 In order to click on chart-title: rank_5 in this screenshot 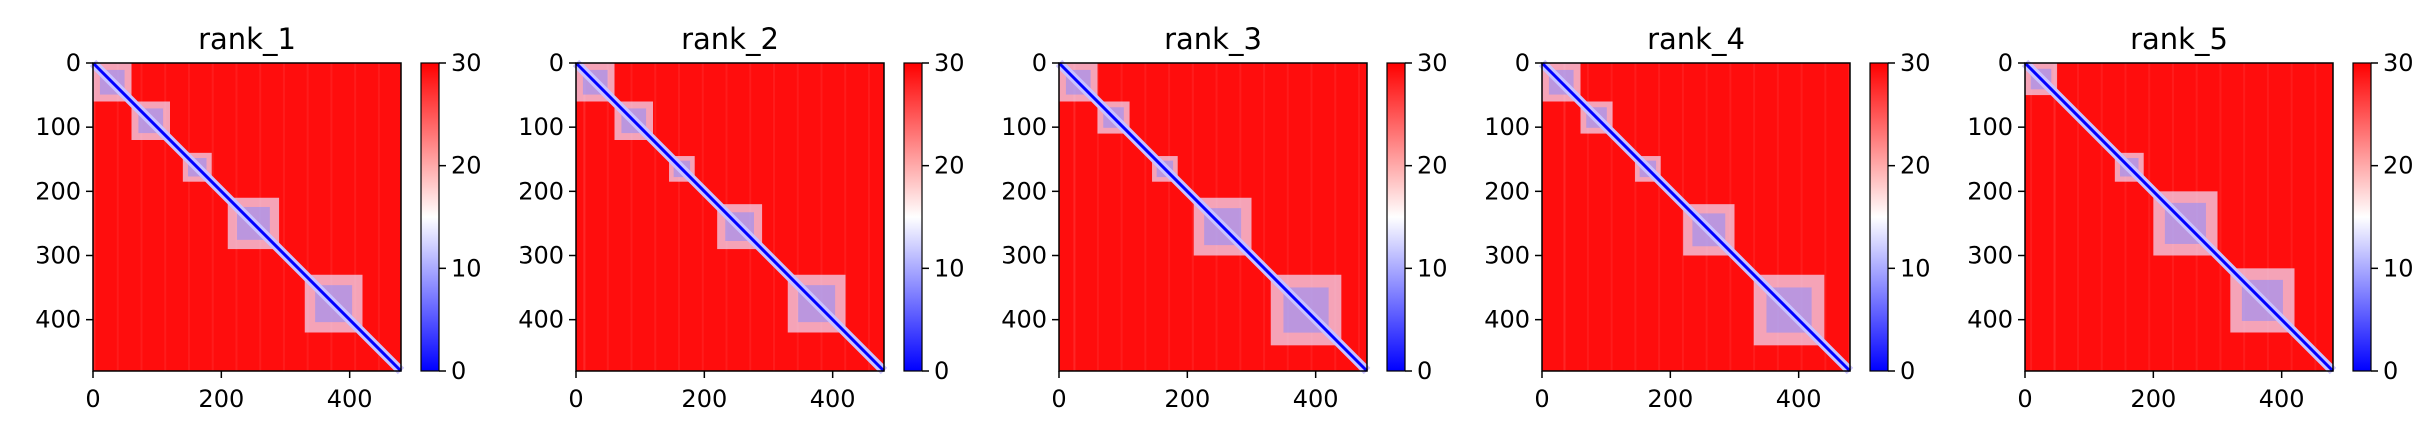, I will do `click(2179, 39)`.